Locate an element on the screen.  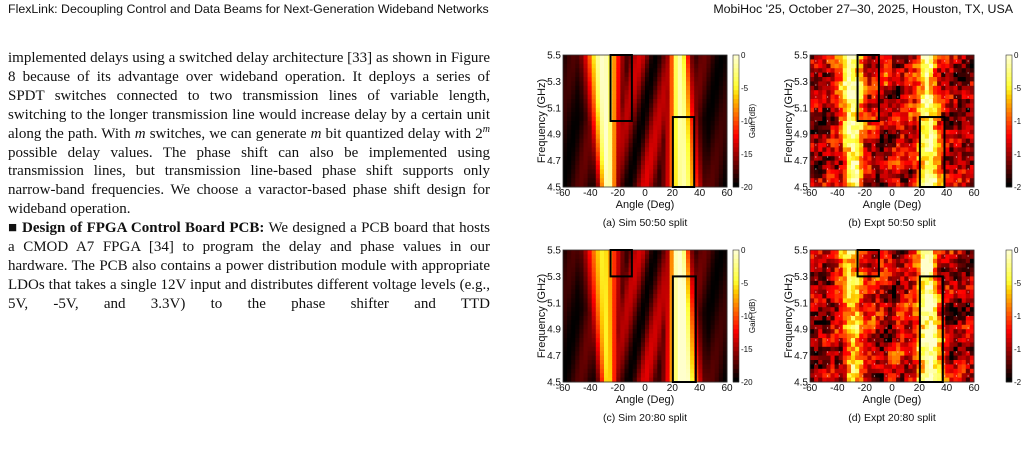
x-tick-label: 60 is located at coordinates (727, 388).